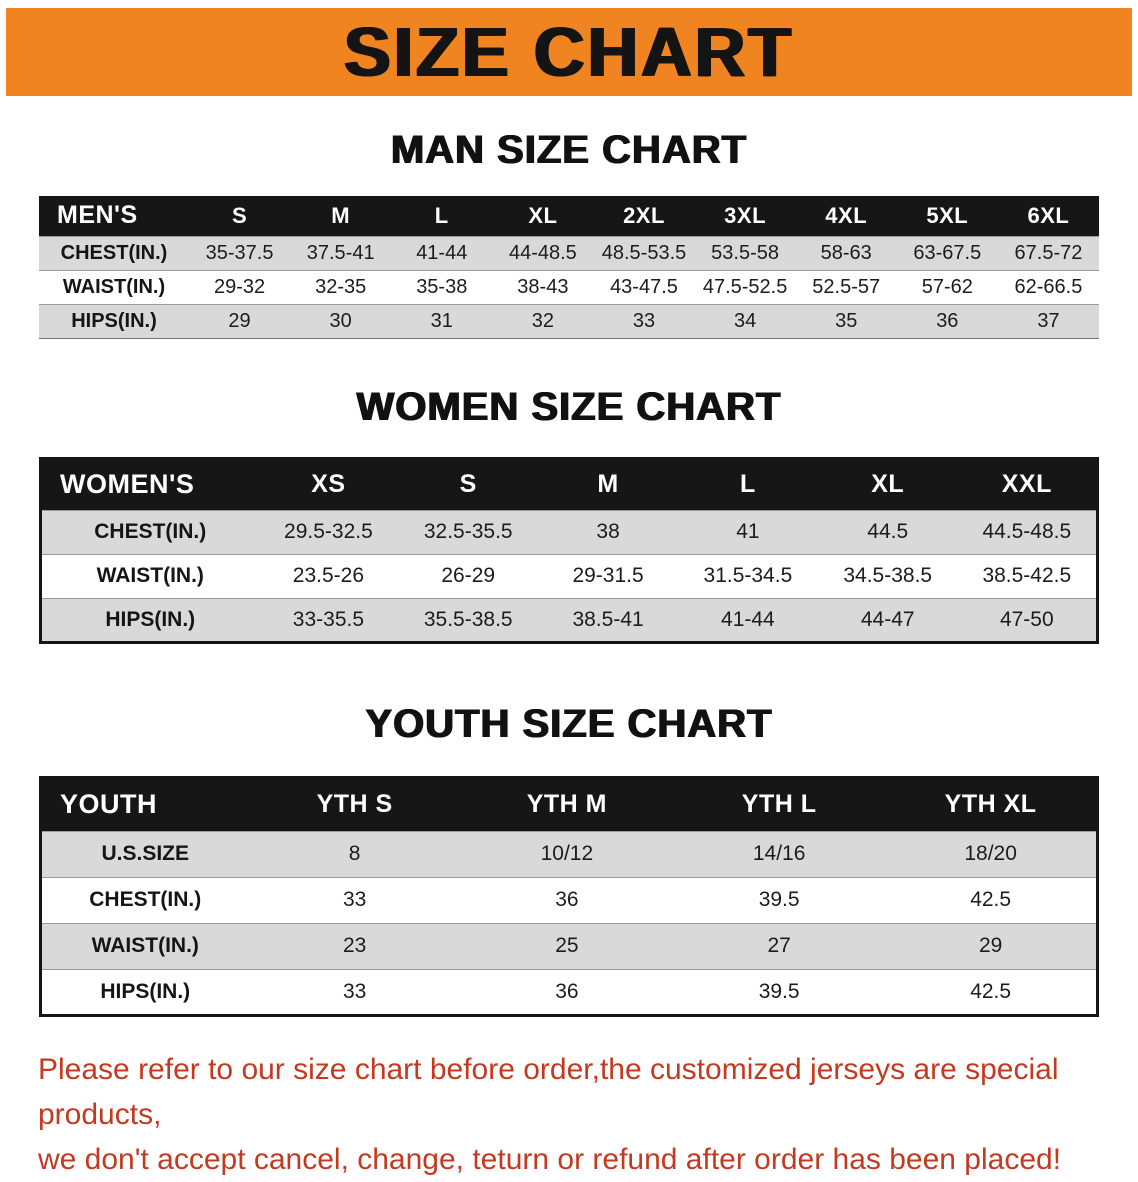 The width and height of the screenshot is (1138, 1182). What do you see at coordinates (114, 216) in the screenshot?
I see `men-group-label: MEN'S` at bounding box center [114, 216].